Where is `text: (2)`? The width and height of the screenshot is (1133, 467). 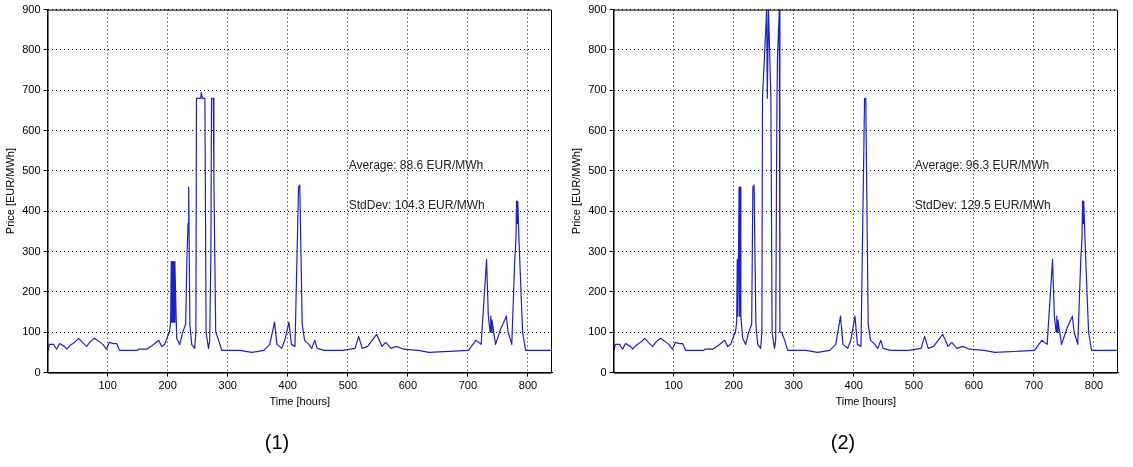 text: (2) is located at coordinates (843, 441).